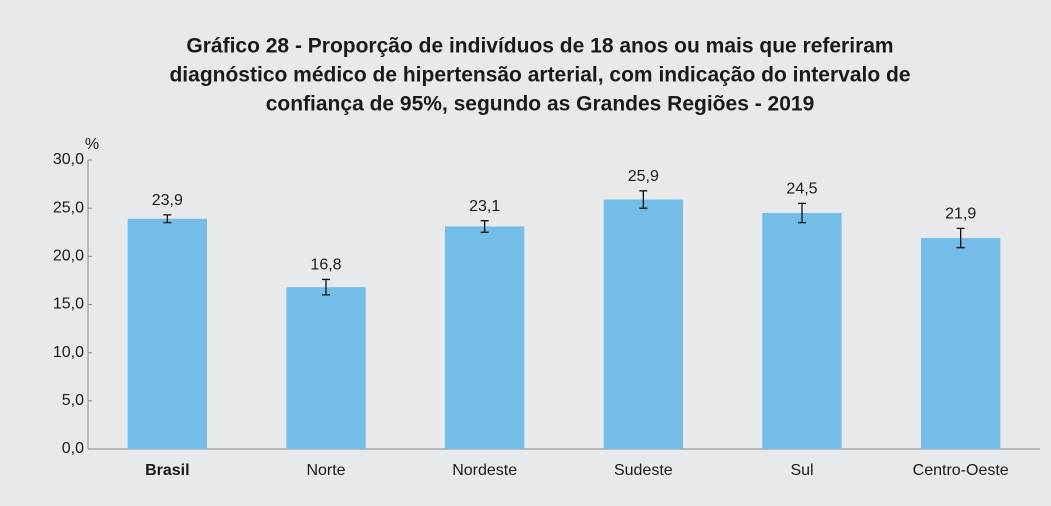  Describe the element at coordinates (68, 256) in the screenshot. I see `y-tick-label: 20,0` at that location.